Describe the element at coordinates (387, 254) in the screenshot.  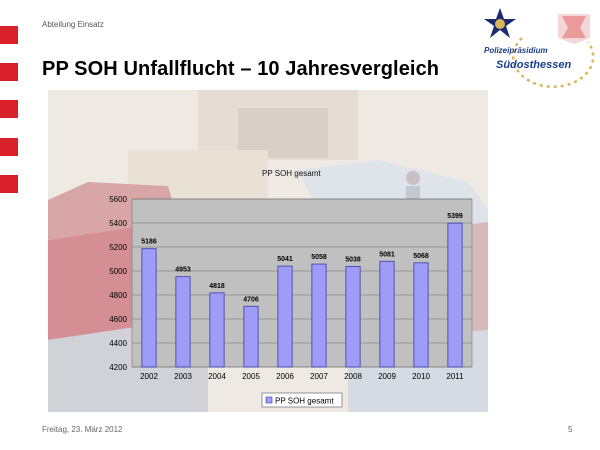
I see `data-label: 5081` at that location.